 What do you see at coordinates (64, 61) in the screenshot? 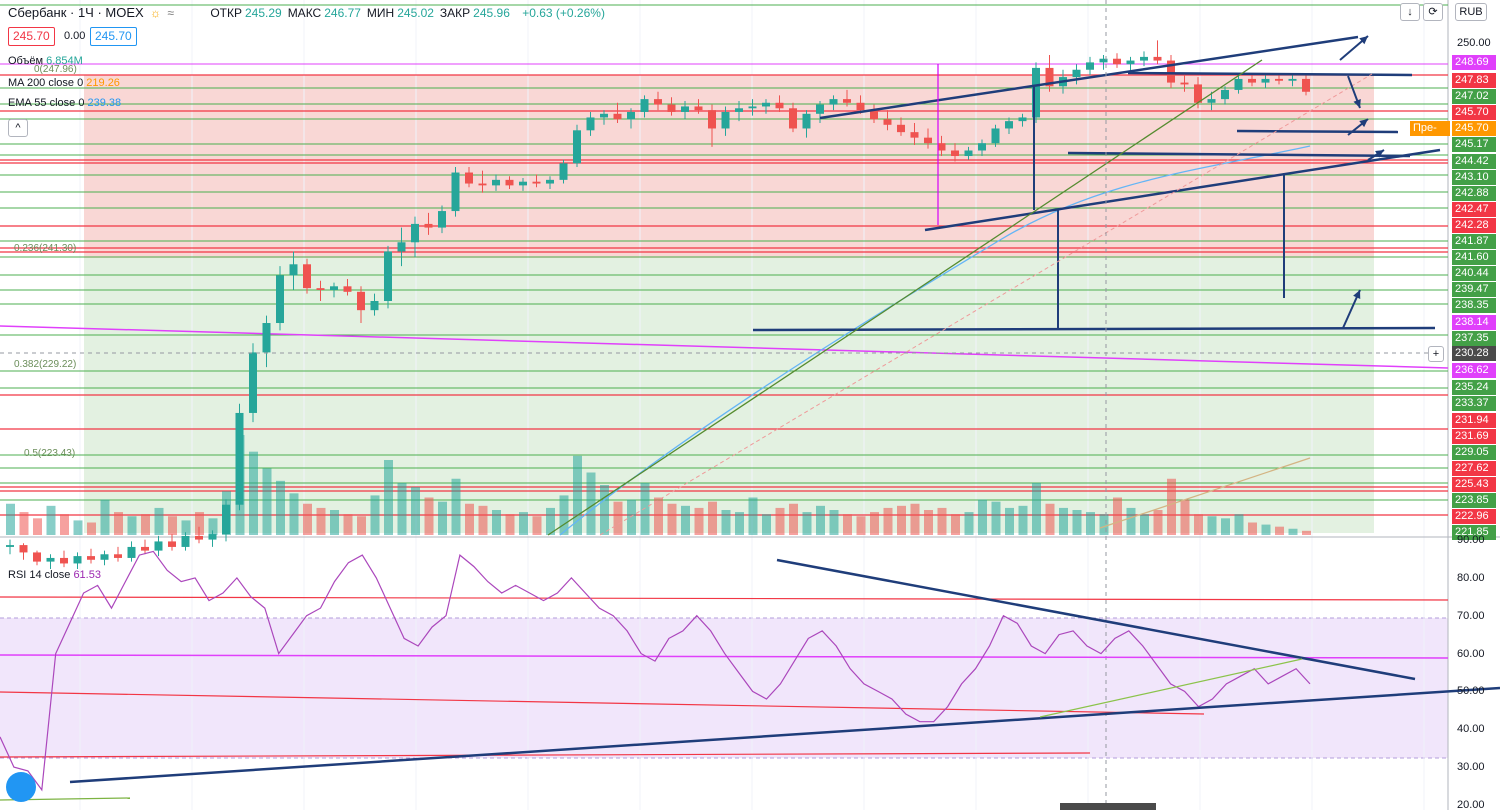
I see `volume-value: 6.854M` at bounding box center [64, 61].